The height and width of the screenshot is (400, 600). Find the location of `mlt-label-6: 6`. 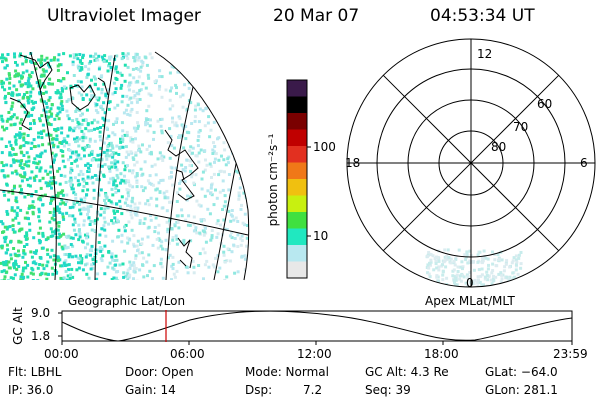

mlt-label-6: 6 is located at coordinates (584, 163).